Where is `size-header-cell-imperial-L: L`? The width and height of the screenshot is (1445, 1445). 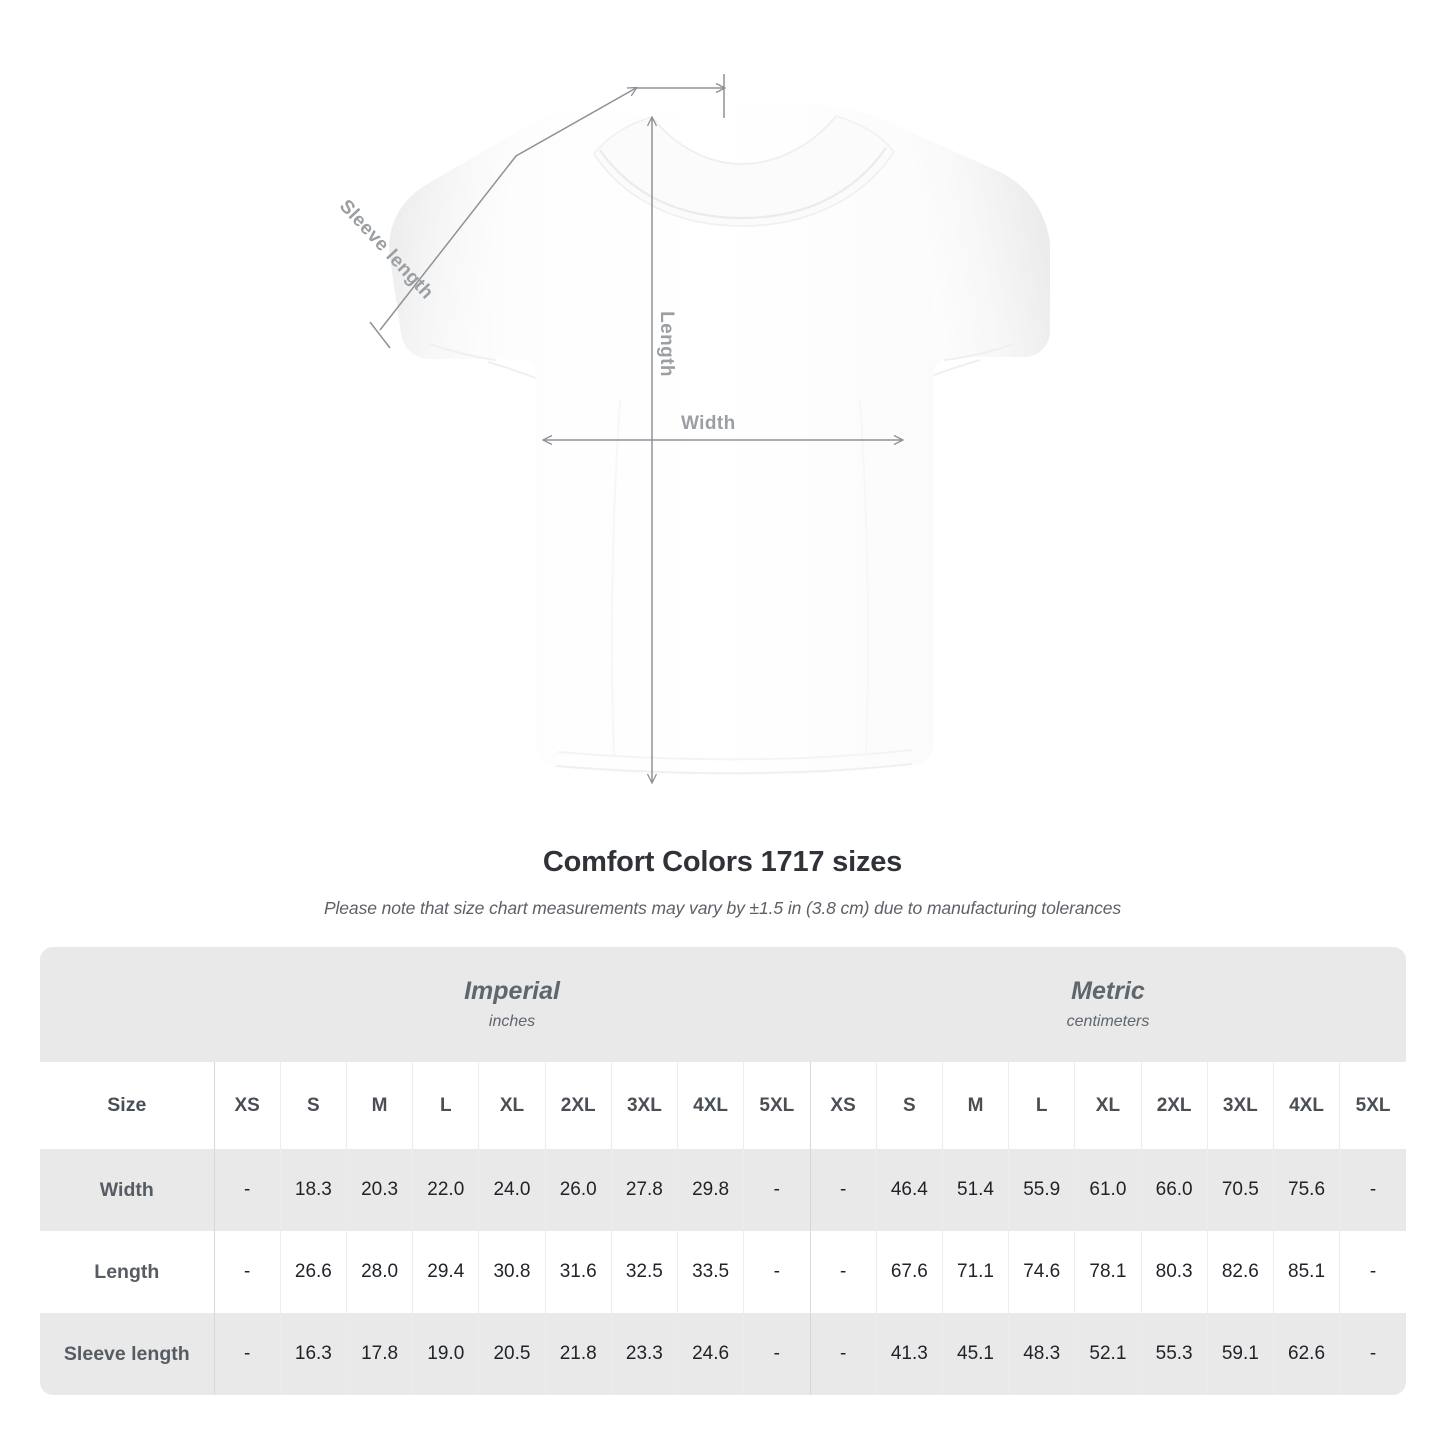 size-header-cell-imperial-L: L is located at coordinates (446, 1105).